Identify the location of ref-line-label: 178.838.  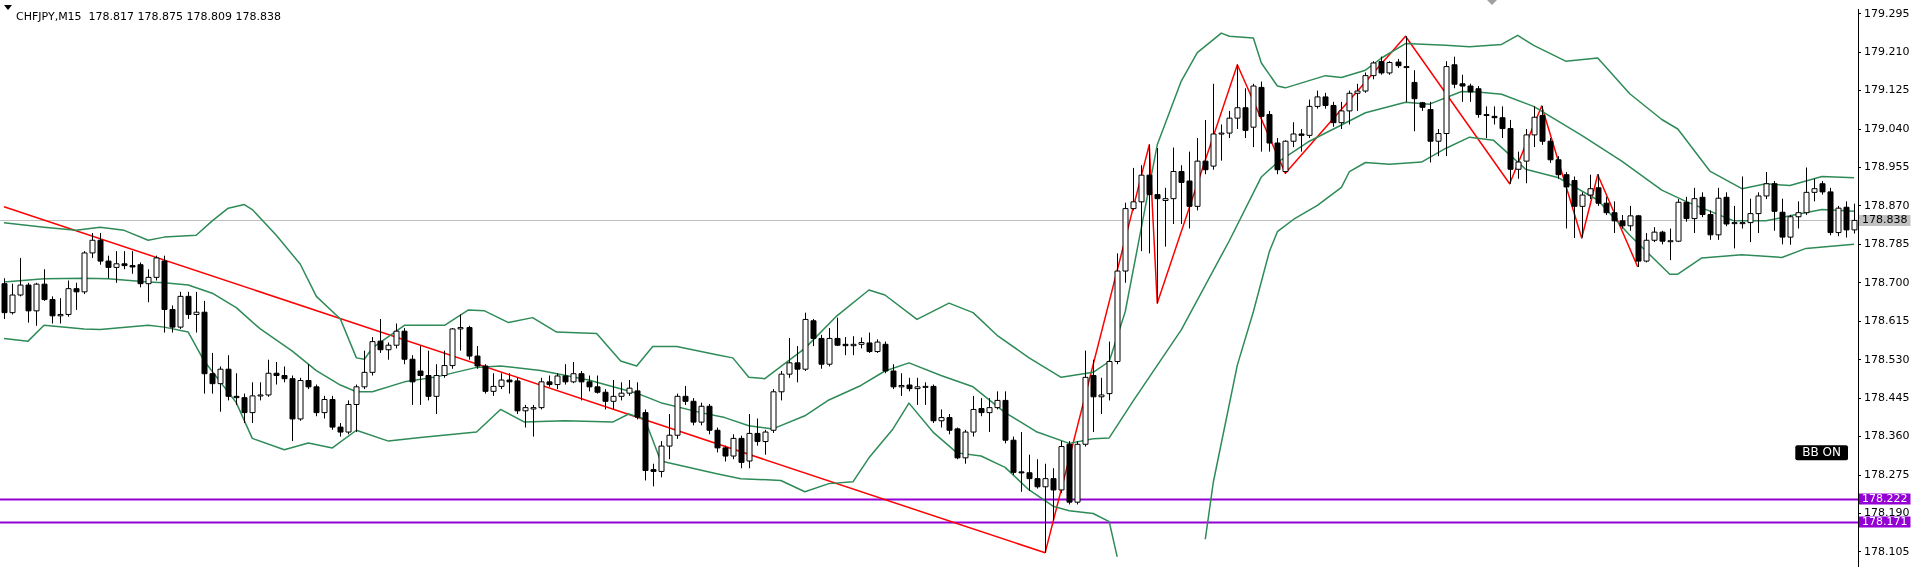
(1885, 220).